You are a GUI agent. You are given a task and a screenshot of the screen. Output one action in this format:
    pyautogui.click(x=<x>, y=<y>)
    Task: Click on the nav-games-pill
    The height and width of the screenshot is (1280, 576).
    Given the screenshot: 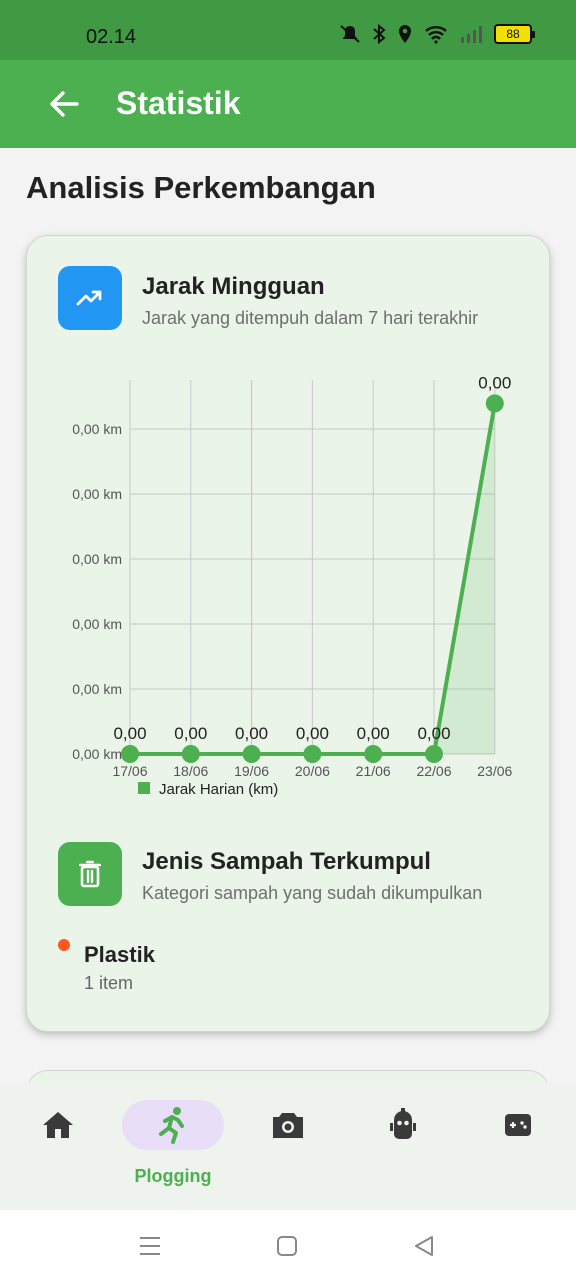 What is the action you would take?
    pyautogui.click(x=518, y=1125)
    